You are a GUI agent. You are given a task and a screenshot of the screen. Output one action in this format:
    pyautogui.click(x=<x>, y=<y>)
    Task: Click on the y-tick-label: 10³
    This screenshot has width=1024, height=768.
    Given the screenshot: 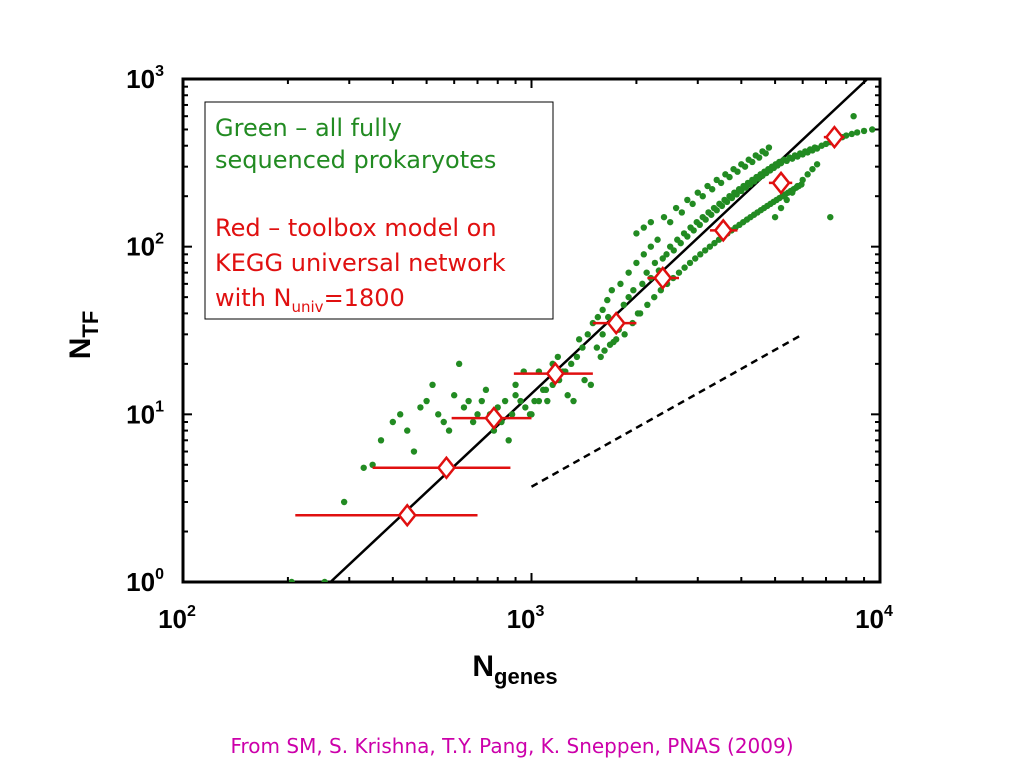 What is the action you would take?
    pyautogui.click(x=145, y=78)
    